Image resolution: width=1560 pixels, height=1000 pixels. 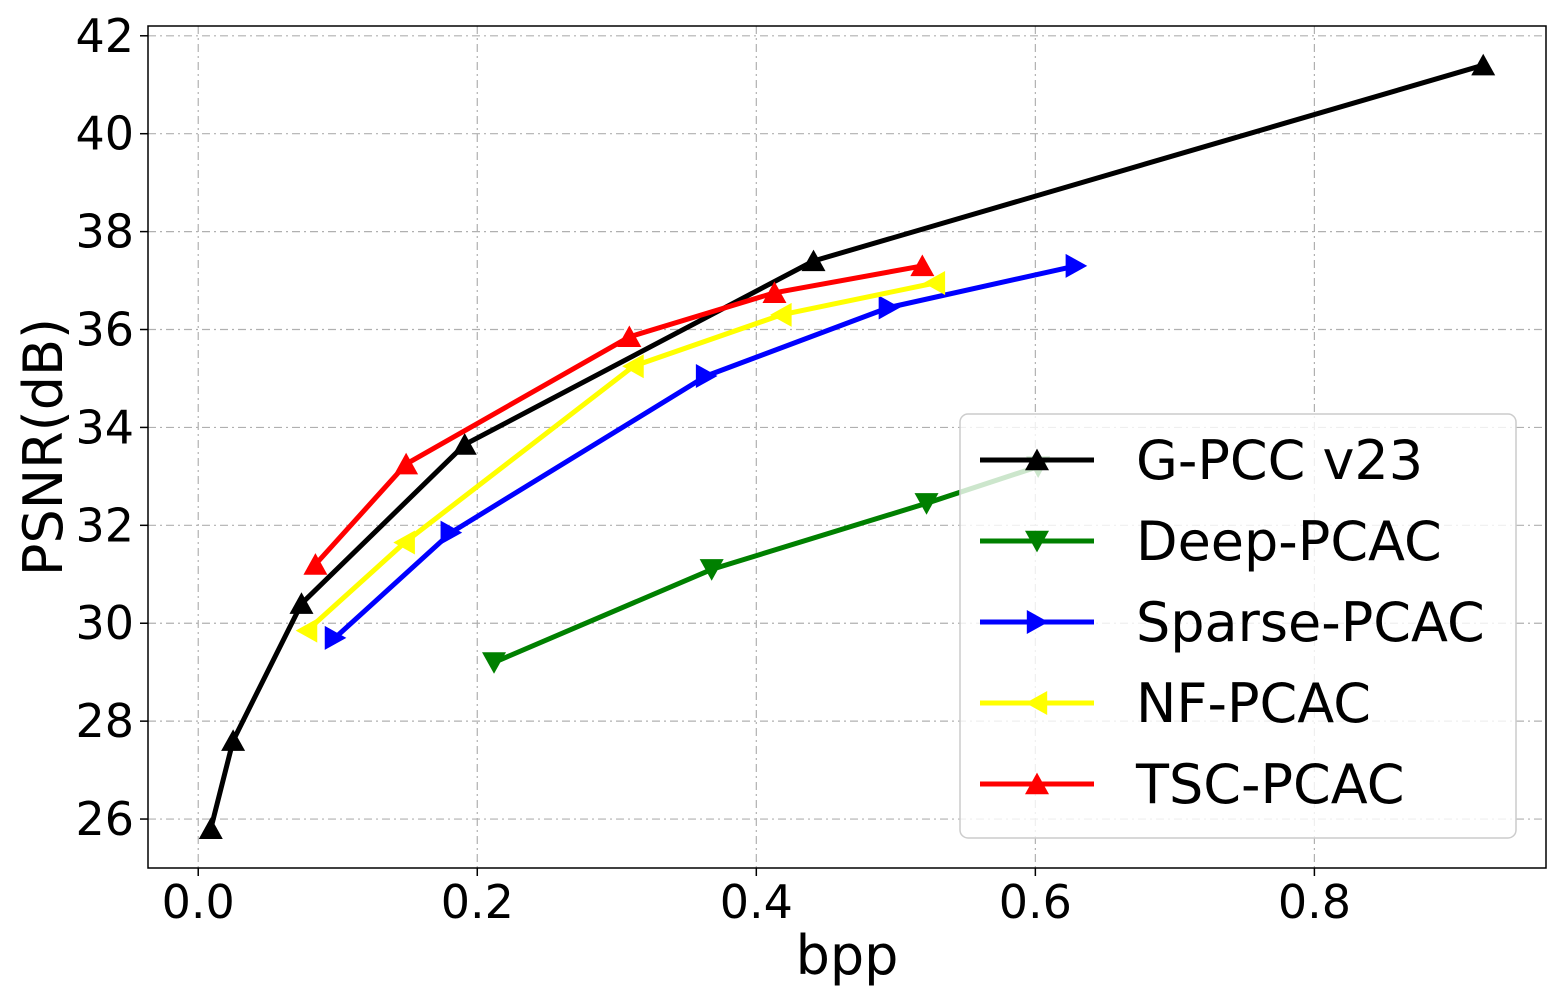 What do you see at coordinates (1289, 541) in the screenshot?
I see `legend-label: Deep-PCAC` at bounding box center [1289, 541].